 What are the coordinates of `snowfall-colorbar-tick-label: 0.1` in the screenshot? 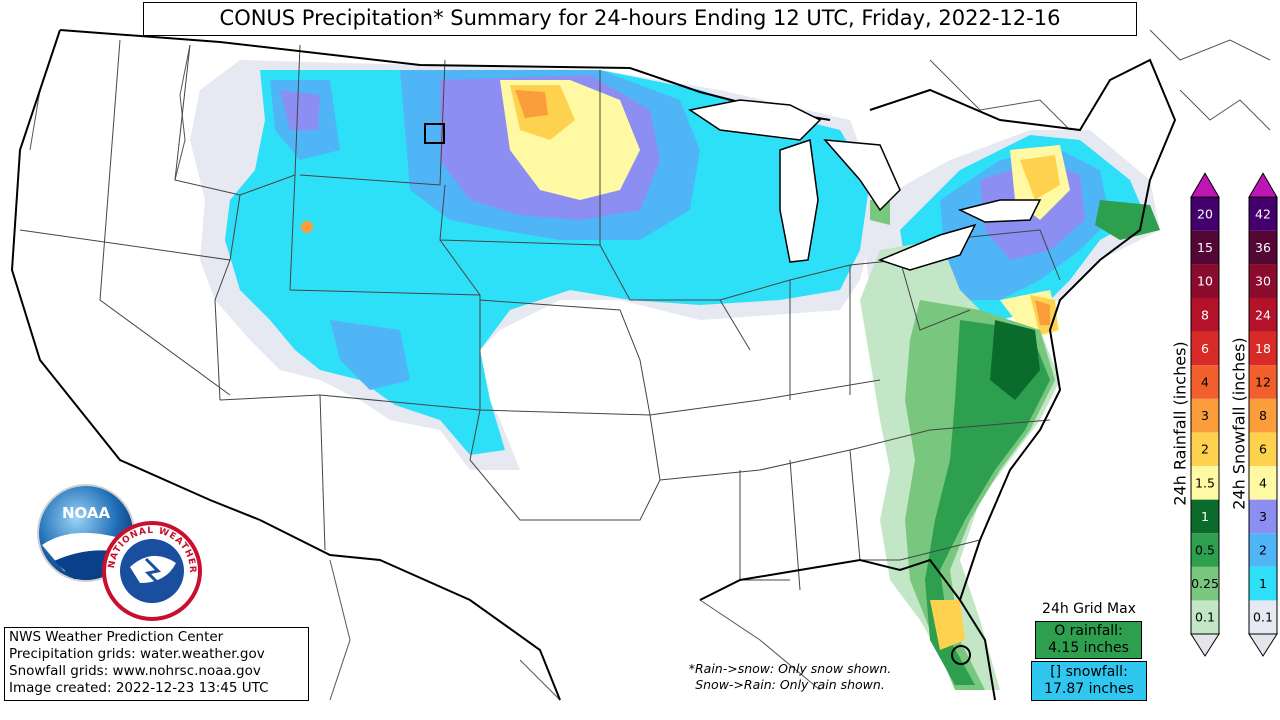 It's located at (1263, 617).